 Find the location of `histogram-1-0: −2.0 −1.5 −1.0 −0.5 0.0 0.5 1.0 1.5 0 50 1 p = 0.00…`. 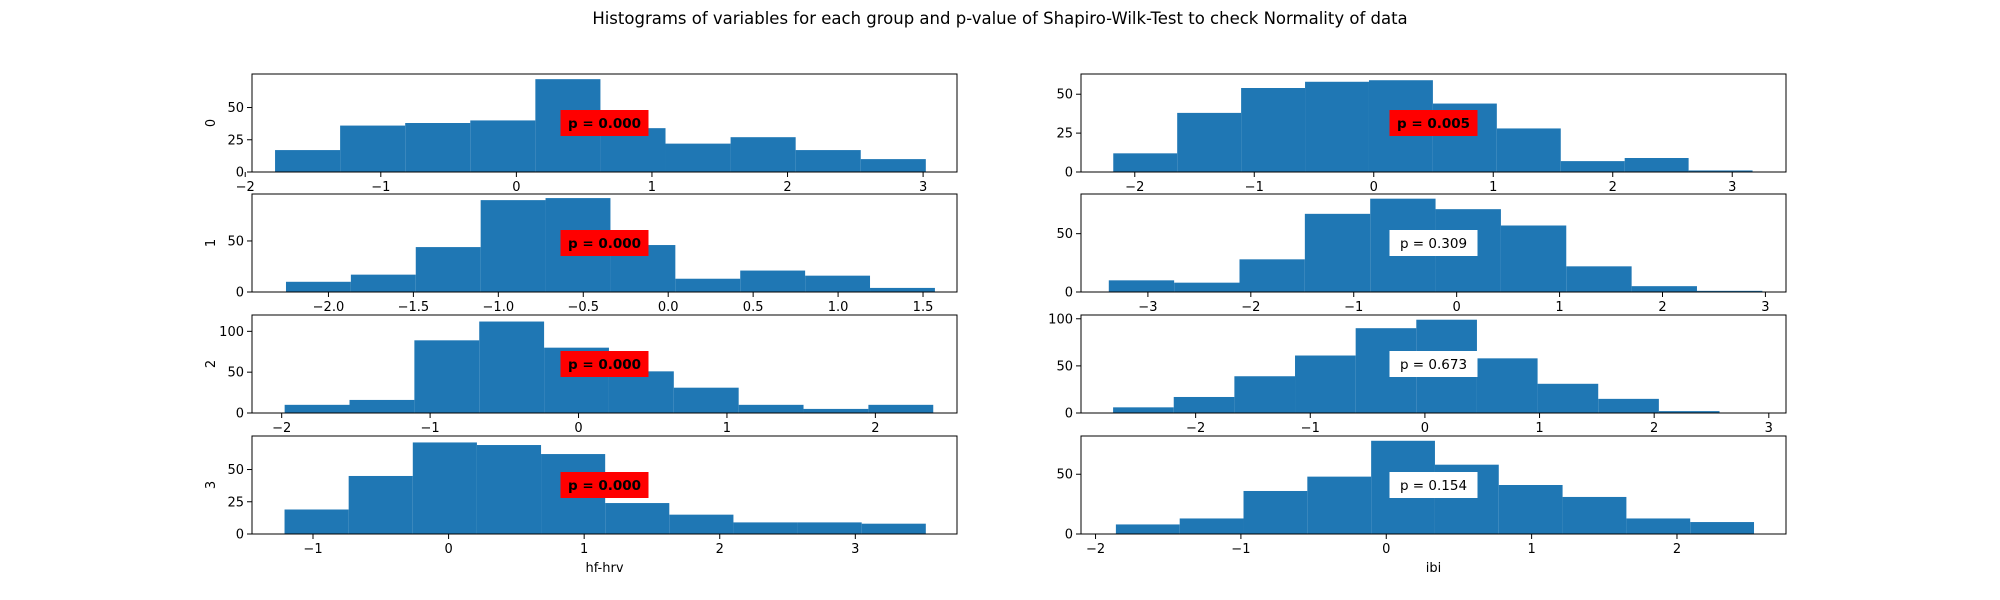

histogram-1-0: −2.0 −1.5 −1.0 −0.5 0.0 0.5 1.0 1.5 0 50 1 p = 0.00… is located at coordinates (581, 254).